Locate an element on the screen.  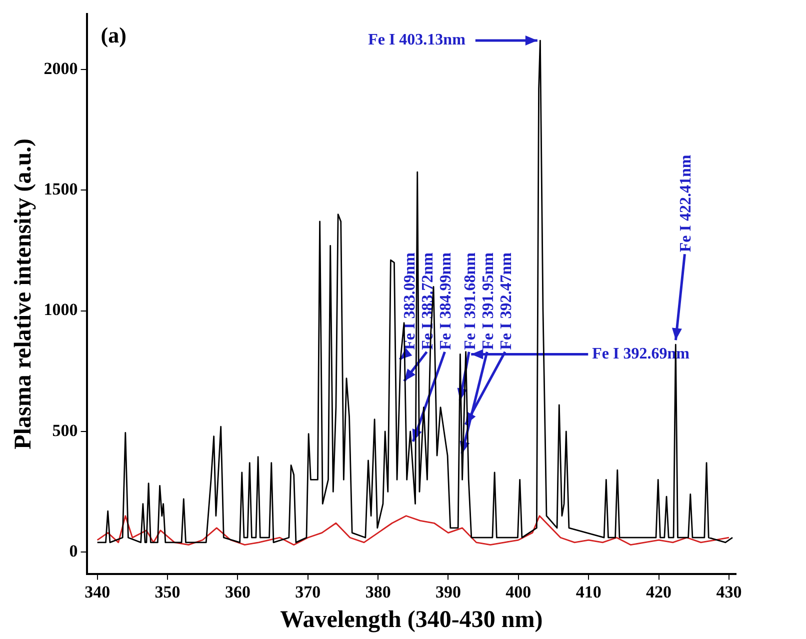
y-tick-label: 0 is located at coordinates (73, 550).